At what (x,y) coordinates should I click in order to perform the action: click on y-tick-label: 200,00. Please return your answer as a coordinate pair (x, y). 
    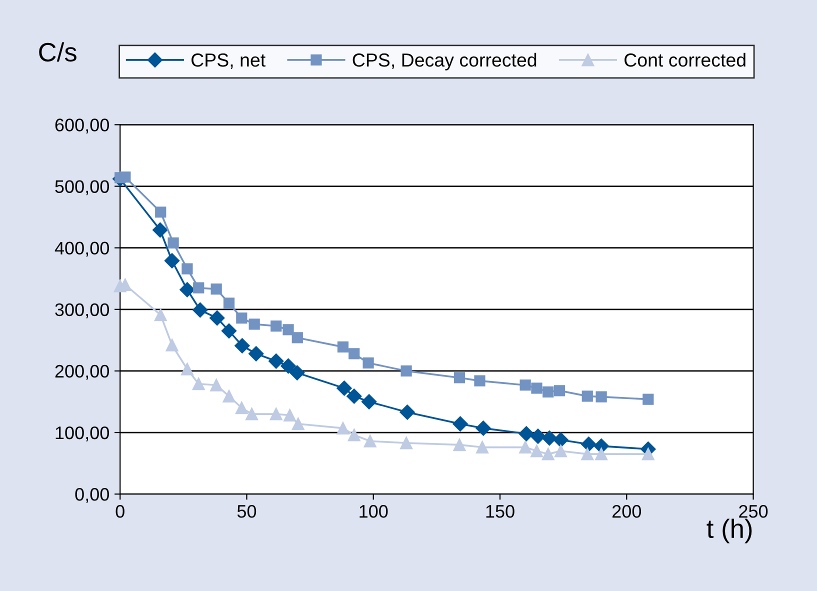
    Looking at the image, I should click on (82, 372).